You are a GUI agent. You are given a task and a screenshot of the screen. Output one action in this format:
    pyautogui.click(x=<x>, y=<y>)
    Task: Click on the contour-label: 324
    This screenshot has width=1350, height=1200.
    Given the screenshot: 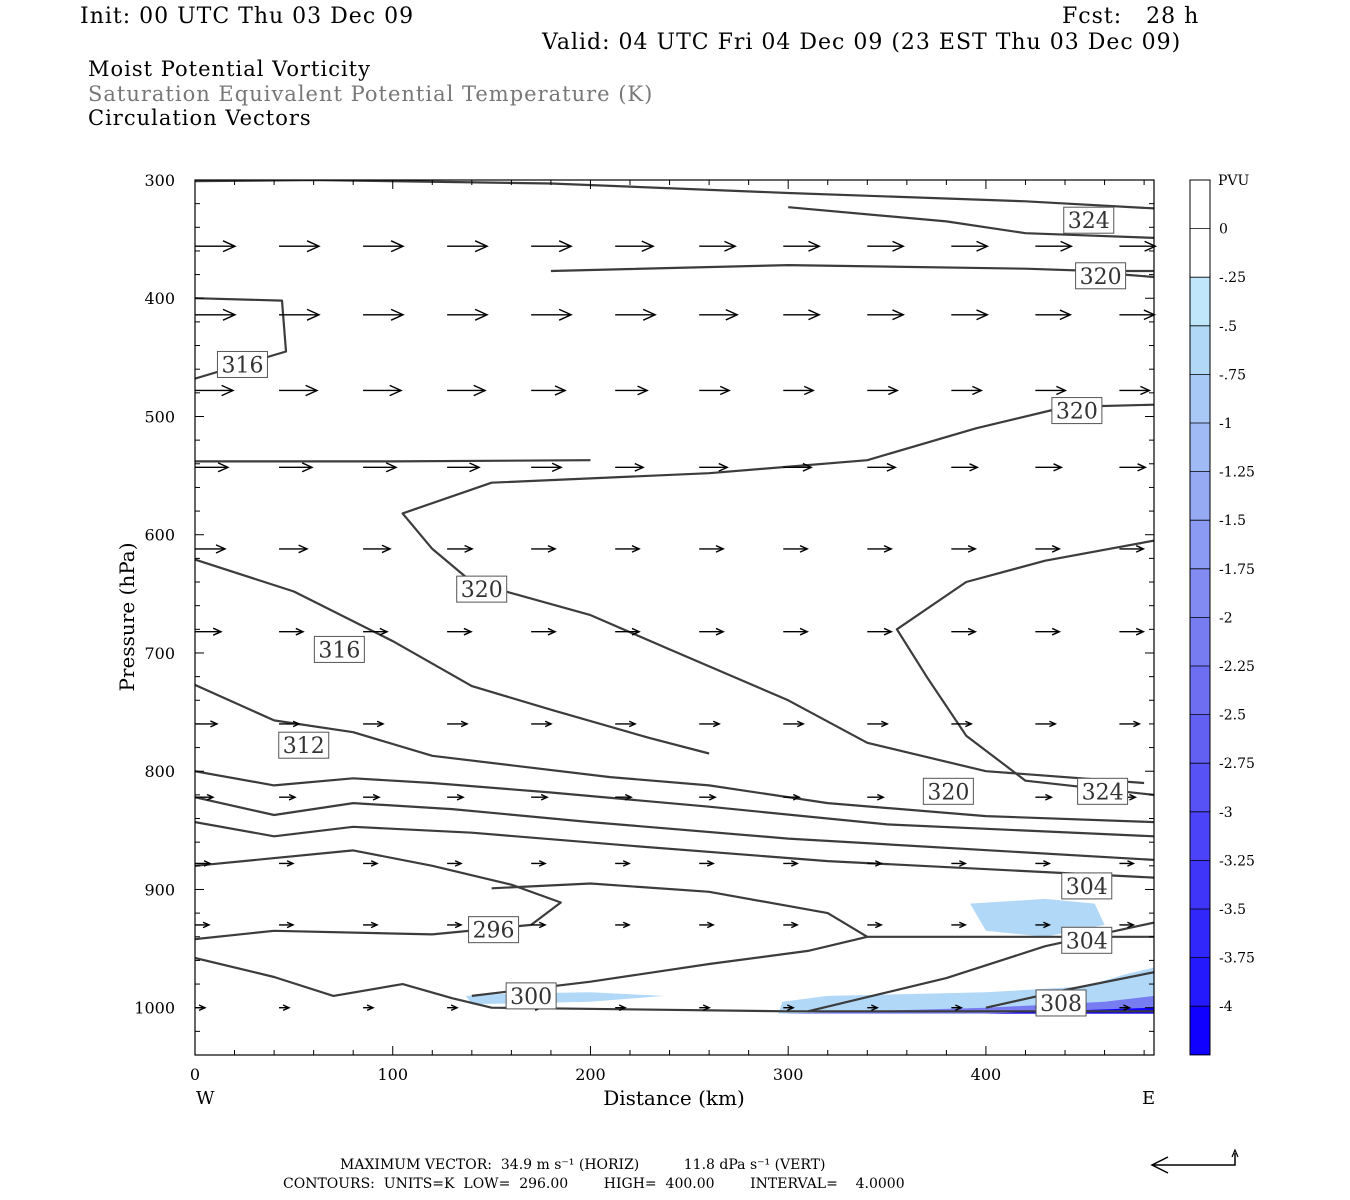 What is the action you would take?
    pyautogui.click(x=1103, y=791)
    